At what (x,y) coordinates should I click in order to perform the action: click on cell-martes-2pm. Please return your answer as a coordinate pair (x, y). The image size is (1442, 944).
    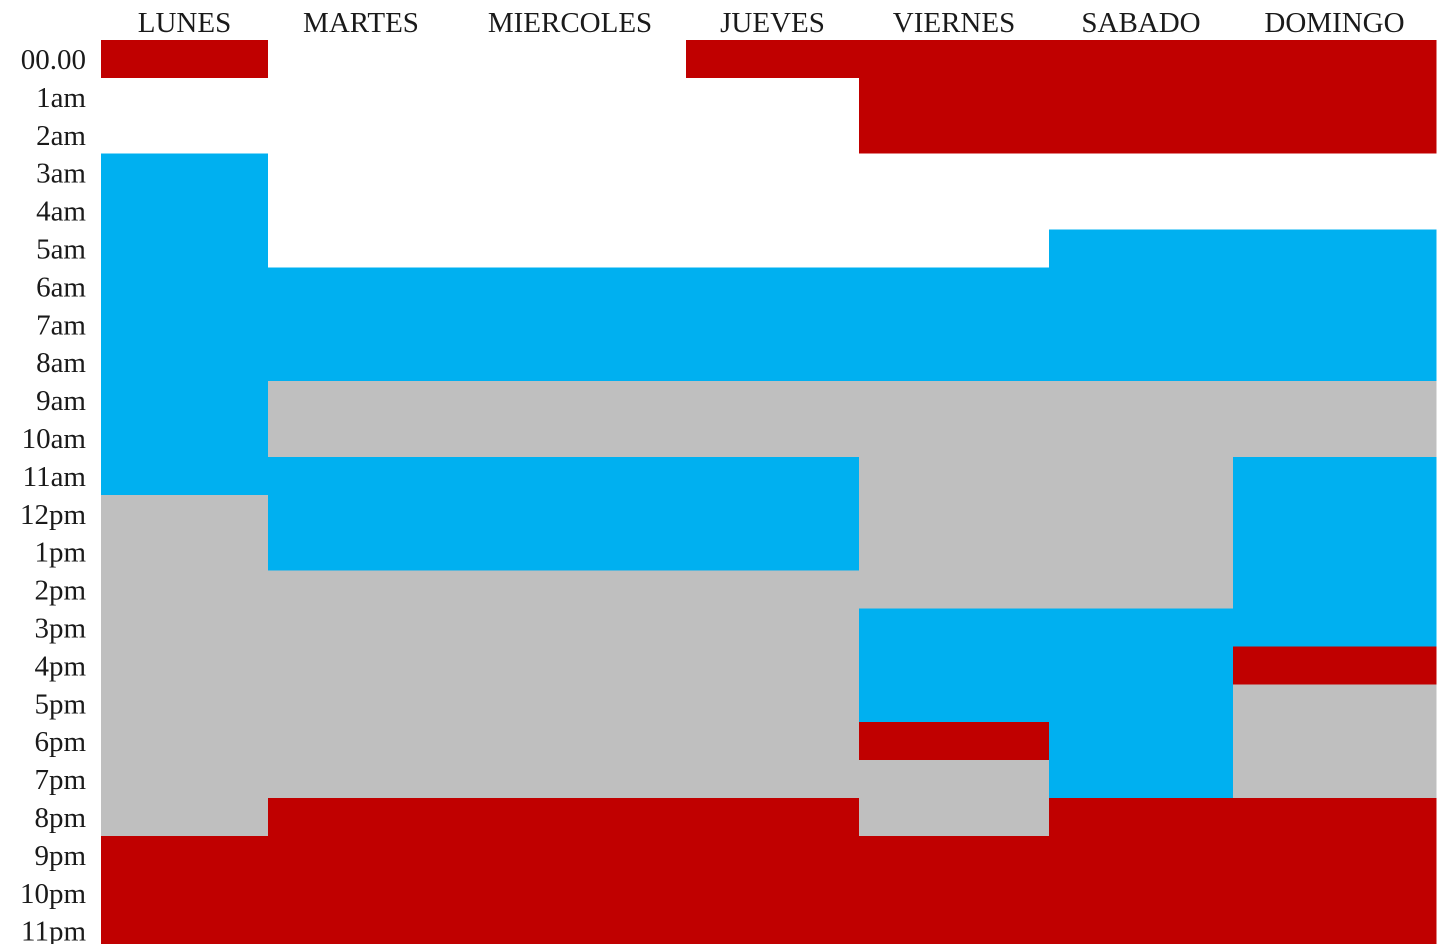
    Looking at the image, I should click on (361, 590).